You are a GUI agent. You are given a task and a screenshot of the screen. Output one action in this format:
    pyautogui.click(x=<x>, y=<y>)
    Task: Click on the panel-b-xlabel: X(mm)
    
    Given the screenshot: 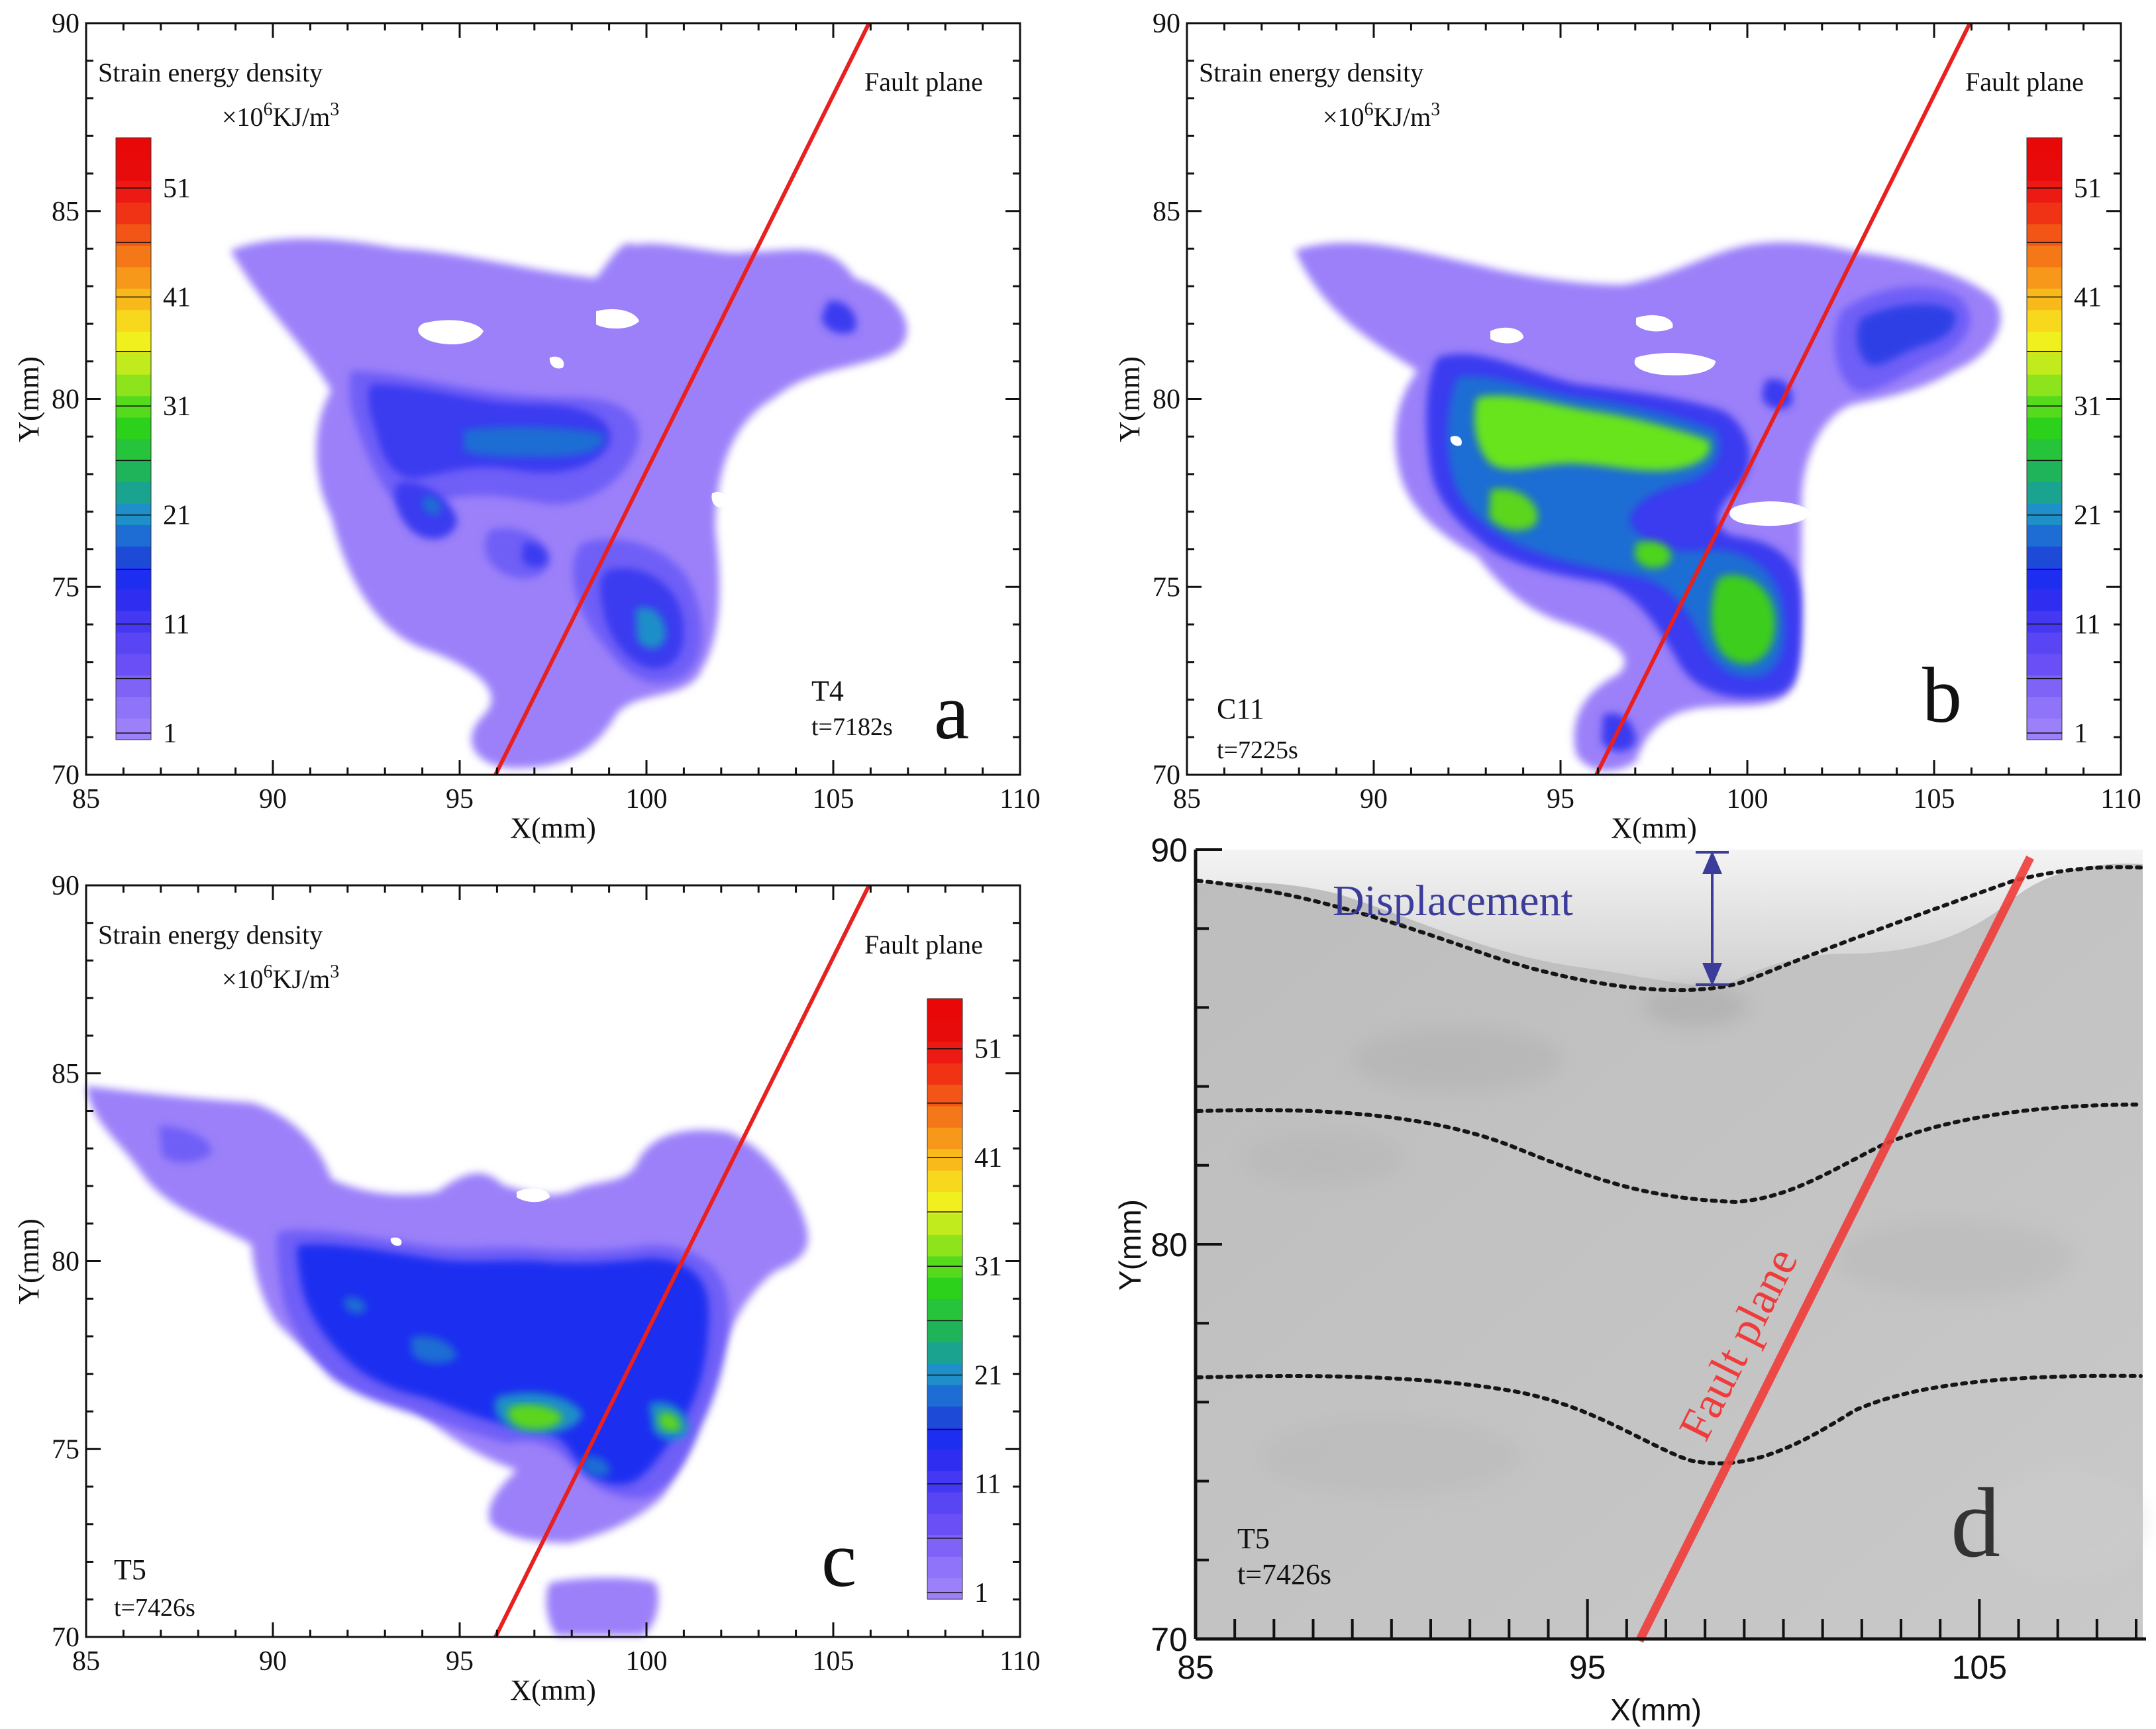 What is the action you would take?
    pyautogui.click(x=1654, y=828)
    